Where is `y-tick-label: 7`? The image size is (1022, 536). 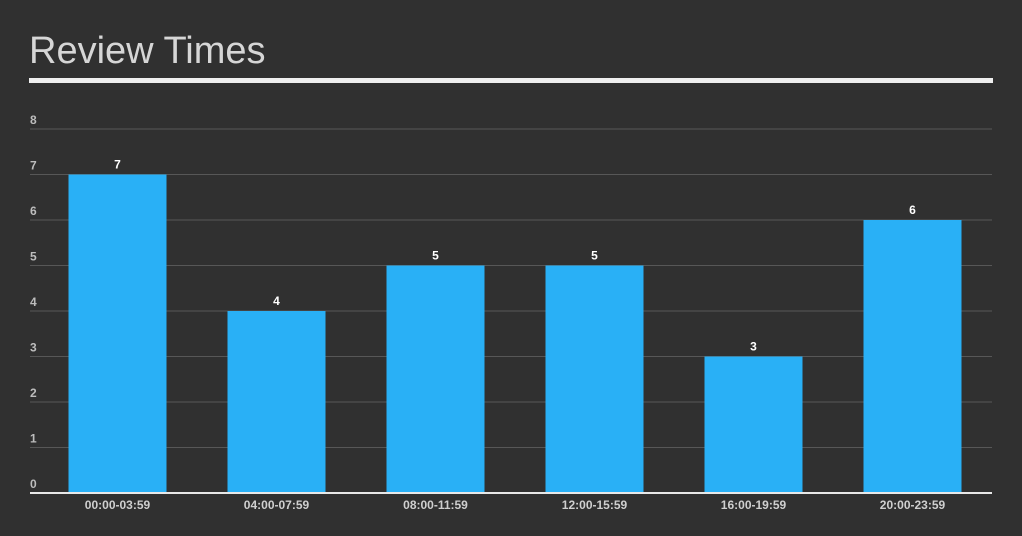
y-tick-label: 7 is located at coordinates (33, 166).